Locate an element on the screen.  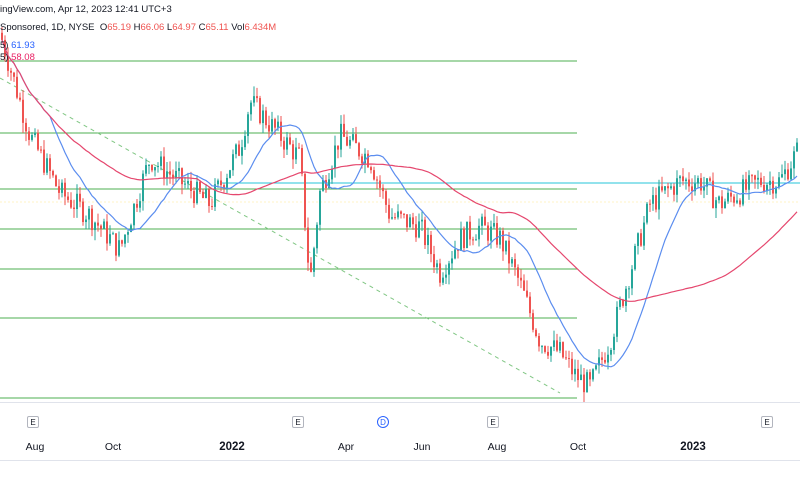
ma-slow-legend: 5) 58.08 is located at coordinates (17, 57).